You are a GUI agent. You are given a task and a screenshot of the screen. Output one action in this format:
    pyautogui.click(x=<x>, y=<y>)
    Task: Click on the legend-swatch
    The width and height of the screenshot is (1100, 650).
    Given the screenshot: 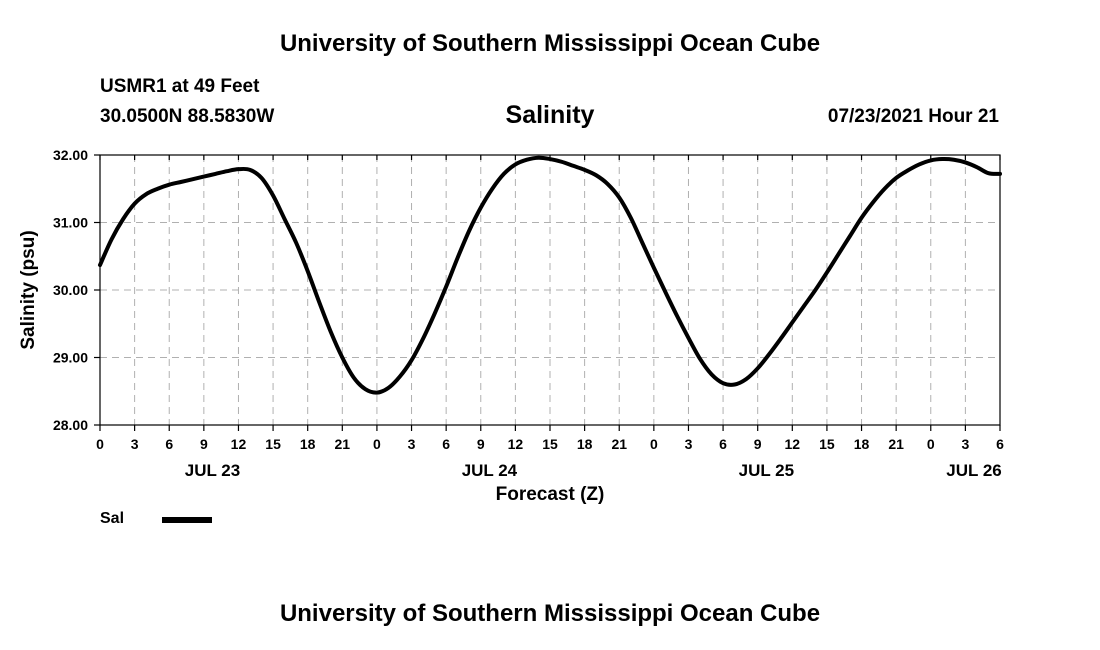 What is the action you would take?
    pyautogui.click(x=187, y=520)
    